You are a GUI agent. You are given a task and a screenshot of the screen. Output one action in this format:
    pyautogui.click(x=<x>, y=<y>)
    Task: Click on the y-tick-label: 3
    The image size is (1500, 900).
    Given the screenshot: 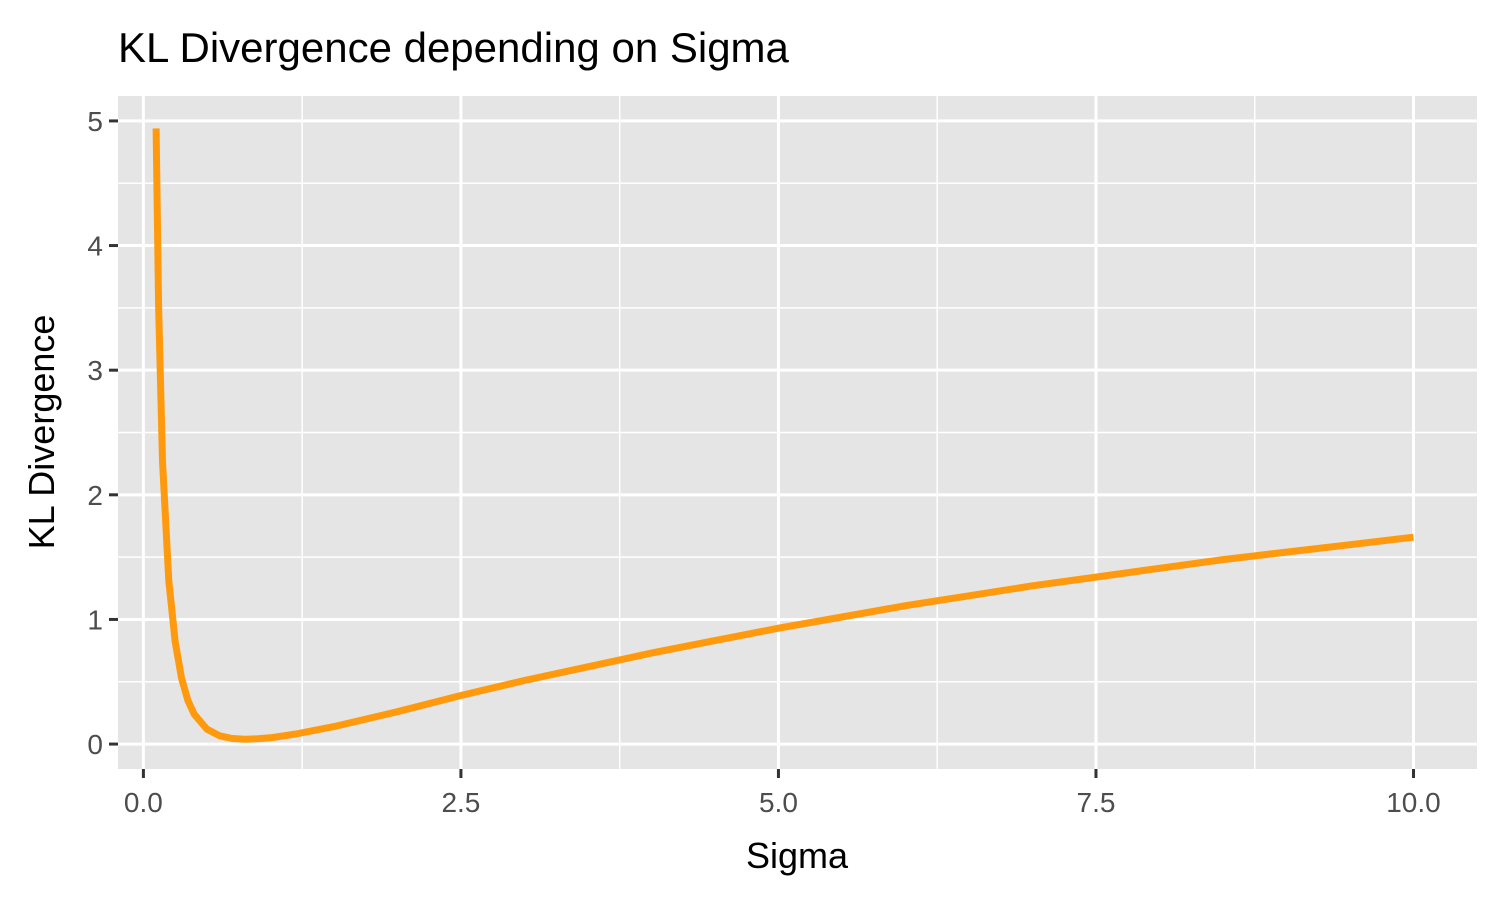 What is the action you would take?
    pyautogui.click(x=95, y=370)
    